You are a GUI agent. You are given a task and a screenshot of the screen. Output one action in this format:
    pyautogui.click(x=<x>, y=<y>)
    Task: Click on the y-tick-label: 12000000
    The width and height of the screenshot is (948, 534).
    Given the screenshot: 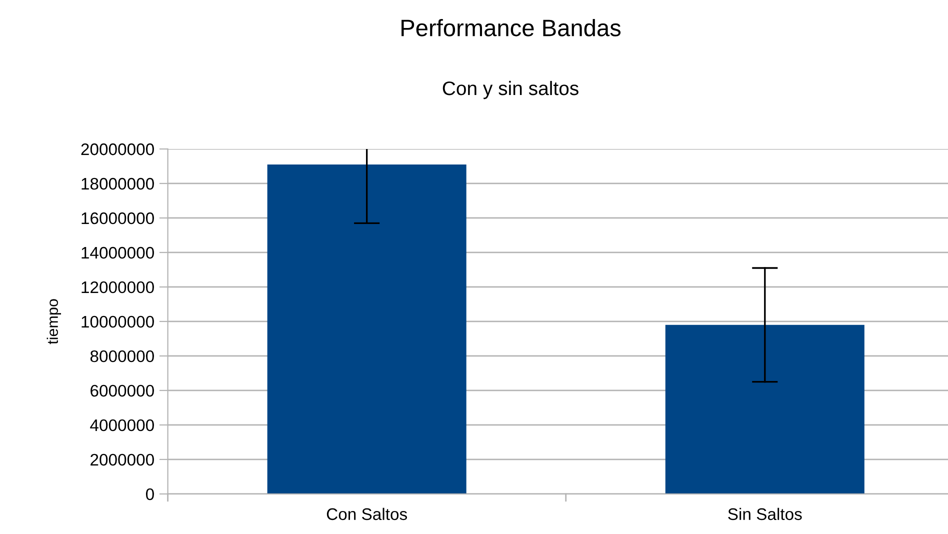 What is the action you would take?
    pyautogui.click(x=118, y=287)
    